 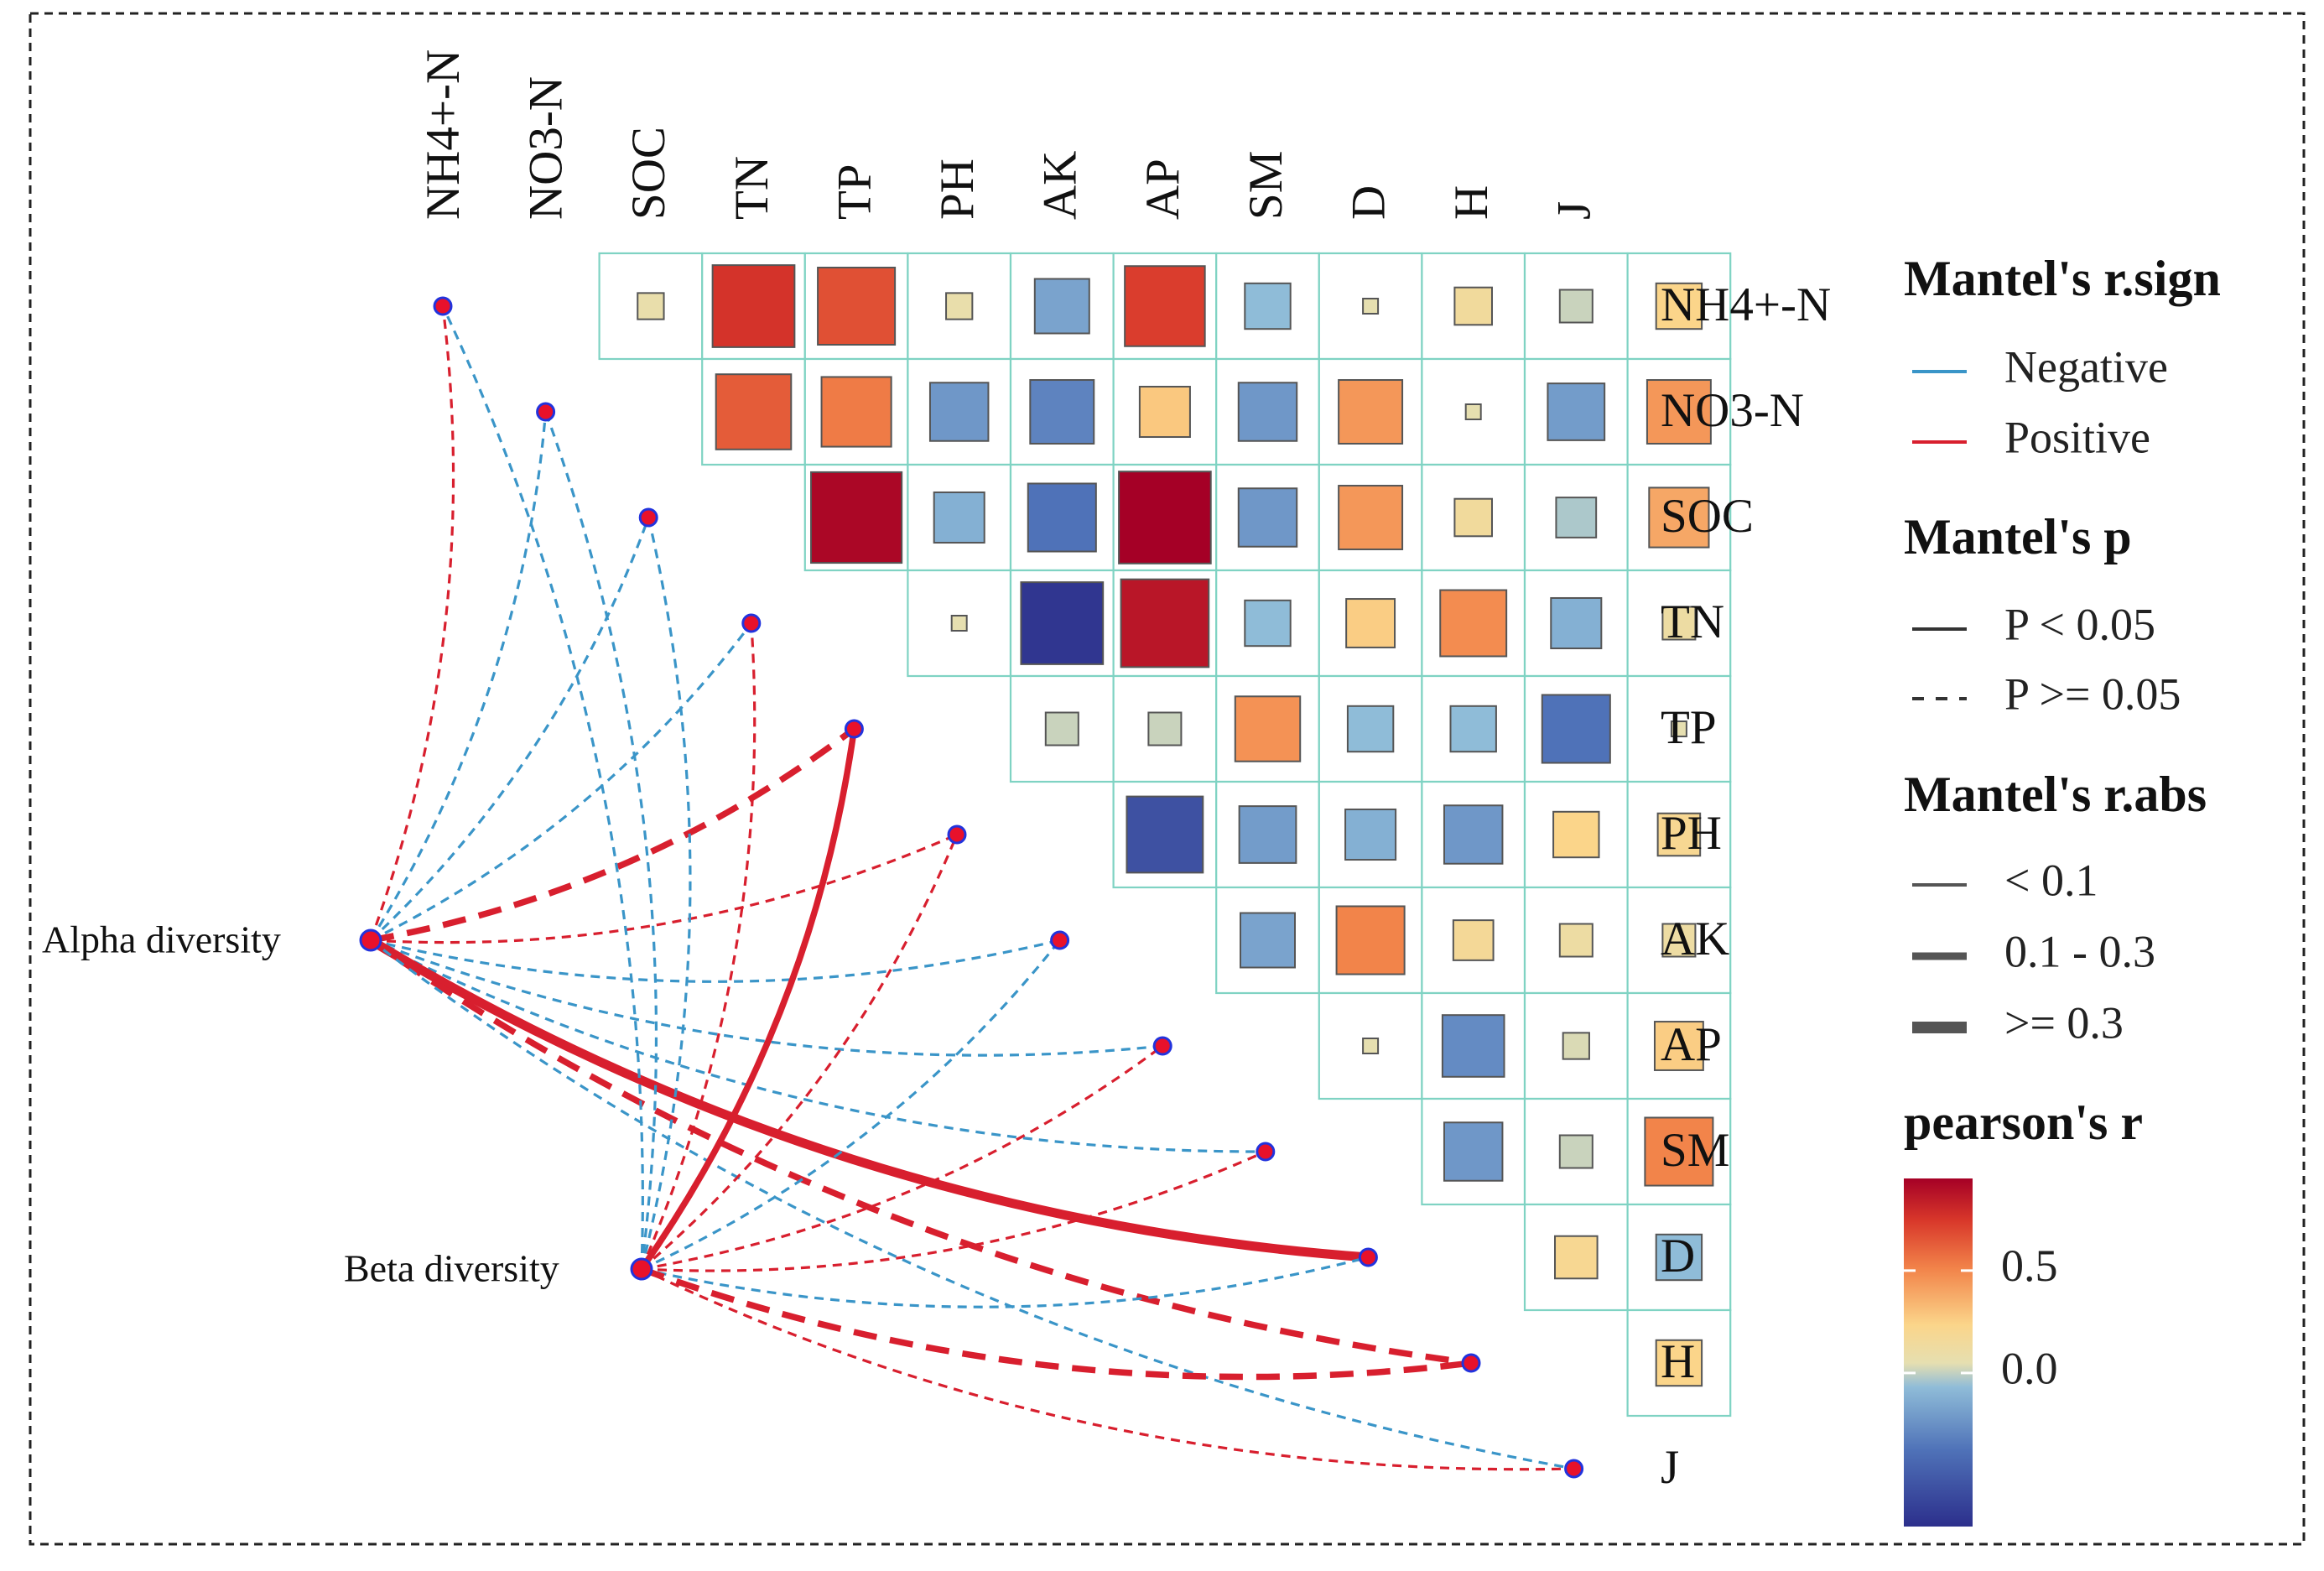 What do you see at coordinates (370, 940) in the screenshot?
I see `node-dot-alpha-diversity` at bounding box center [370, 940].